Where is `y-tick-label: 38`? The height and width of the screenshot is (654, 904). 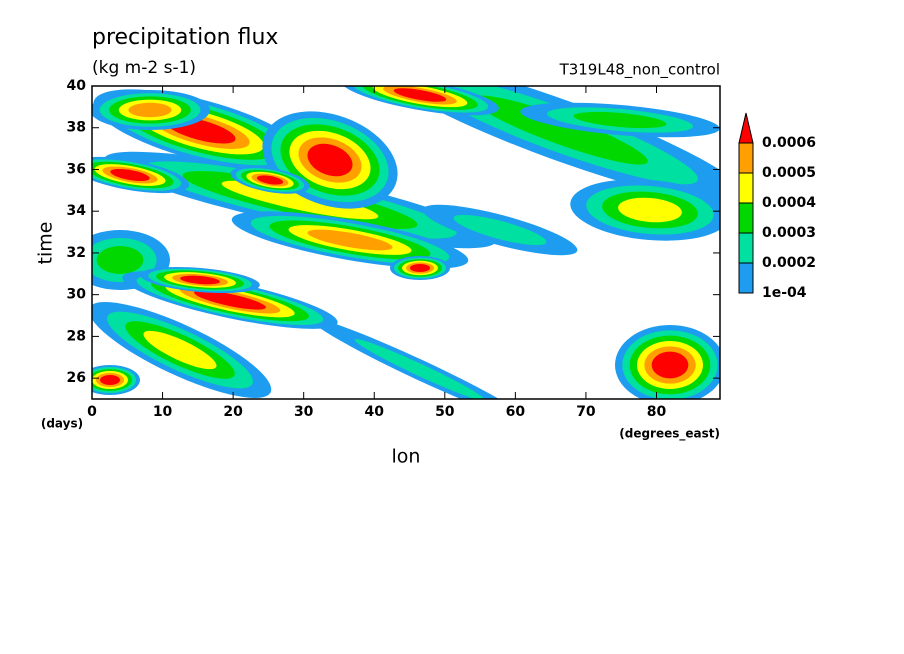 y-tick-label: 38 is located at coordinates (76, 128).